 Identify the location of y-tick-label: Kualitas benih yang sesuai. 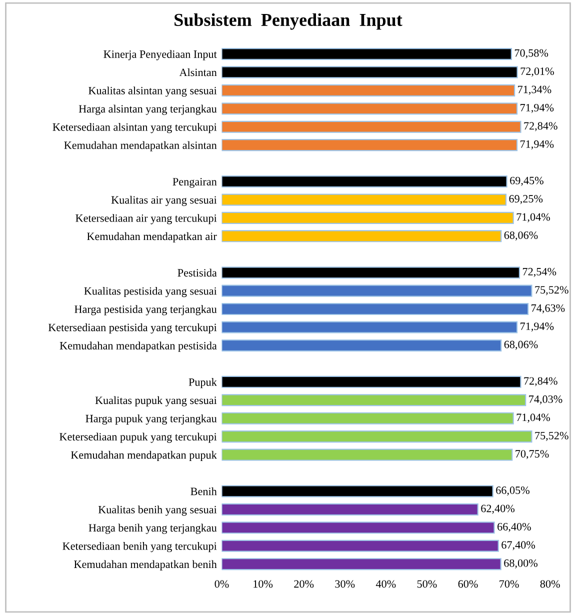
(157, 511).